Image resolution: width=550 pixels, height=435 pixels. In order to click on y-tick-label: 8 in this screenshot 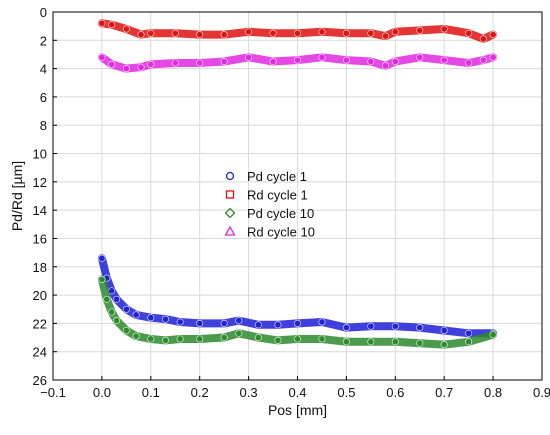, I will do `click(43, 125)`.